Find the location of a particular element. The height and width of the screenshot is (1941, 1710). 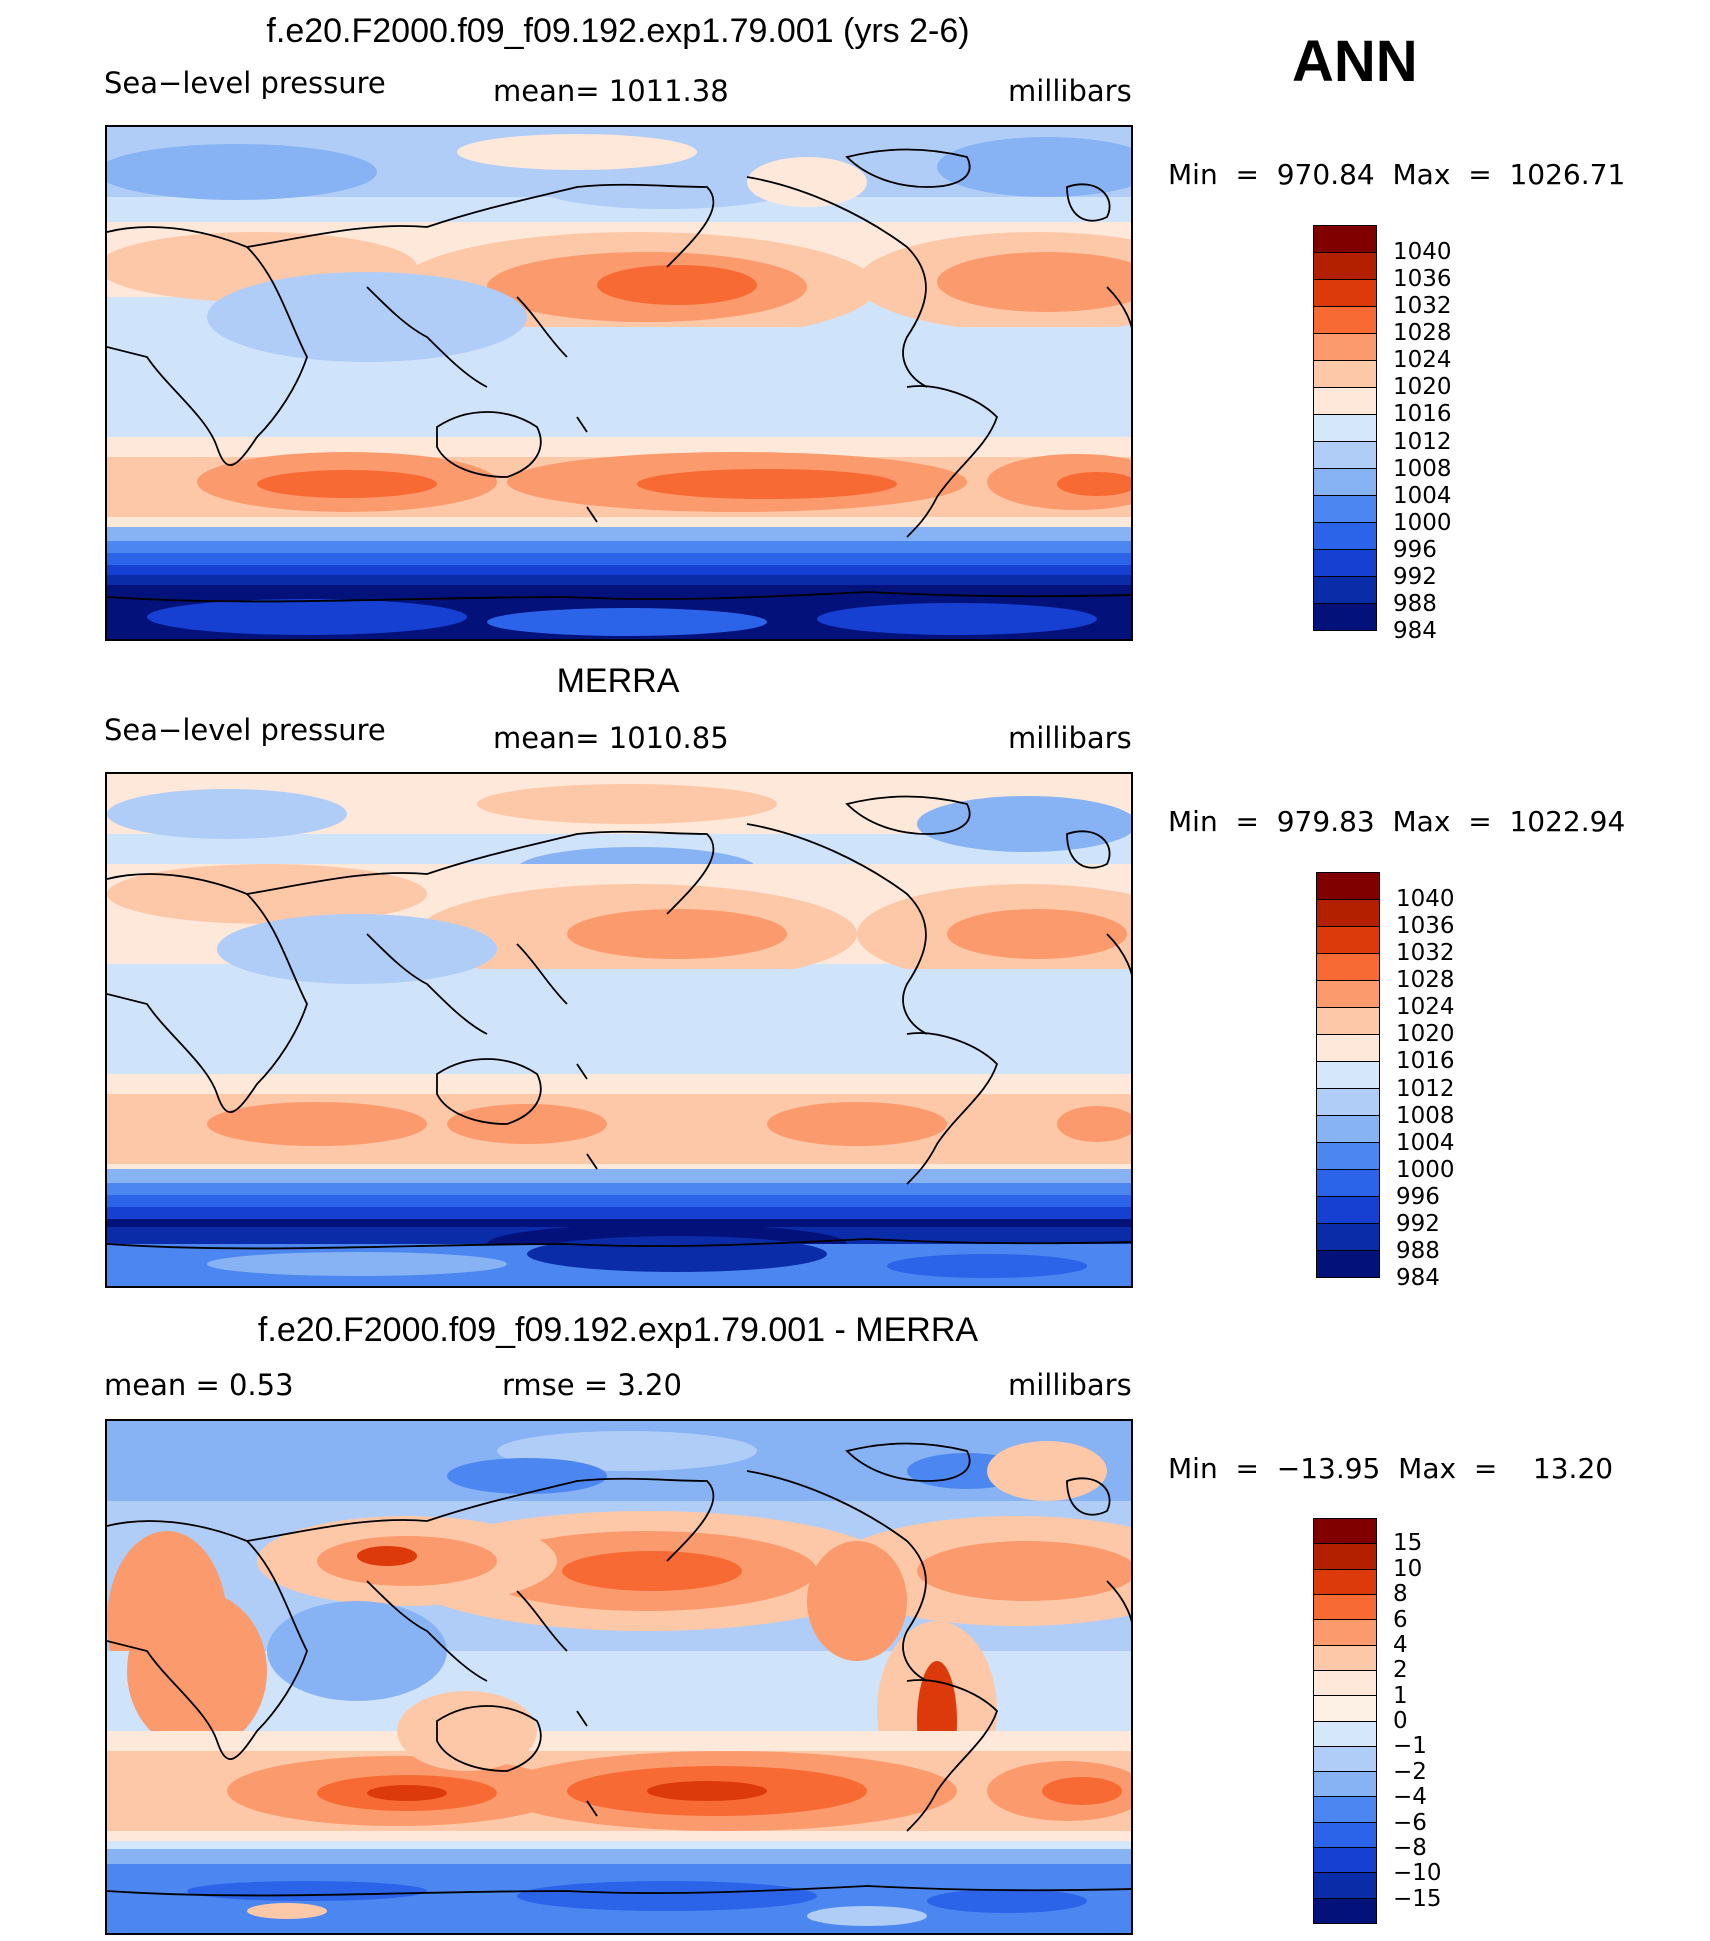

panel3-minmax-label: Min = −13.95 Max = 13.20 is located at coordinates (1391, 1468).